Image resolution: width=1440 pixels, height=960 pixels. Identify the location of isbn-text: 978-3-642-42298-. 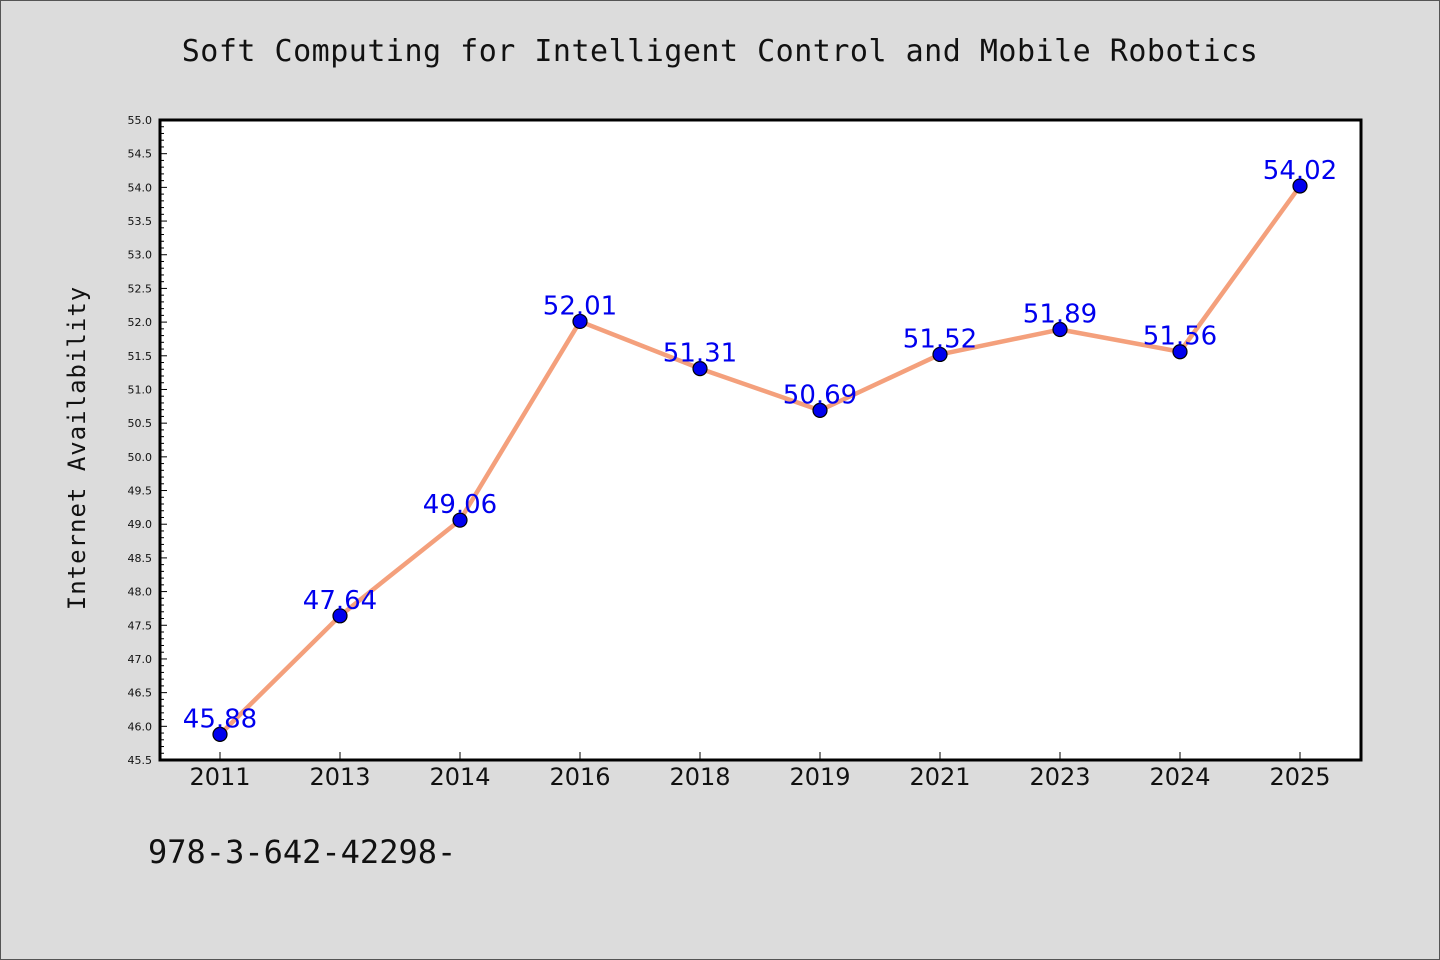
(302, 852).